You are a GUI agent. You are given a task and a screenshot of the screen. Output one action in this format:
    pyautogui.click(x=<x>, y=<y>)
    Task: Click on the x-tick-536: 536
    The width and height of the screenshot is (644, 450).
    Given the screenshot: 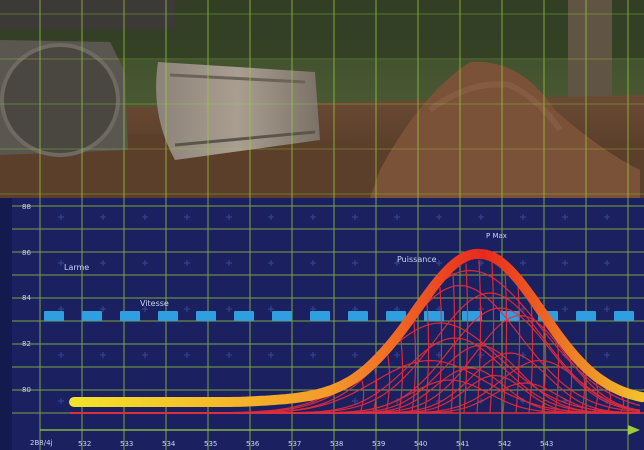 What is the action you would take?
    pyautogui.click(x=253, y=444)
    